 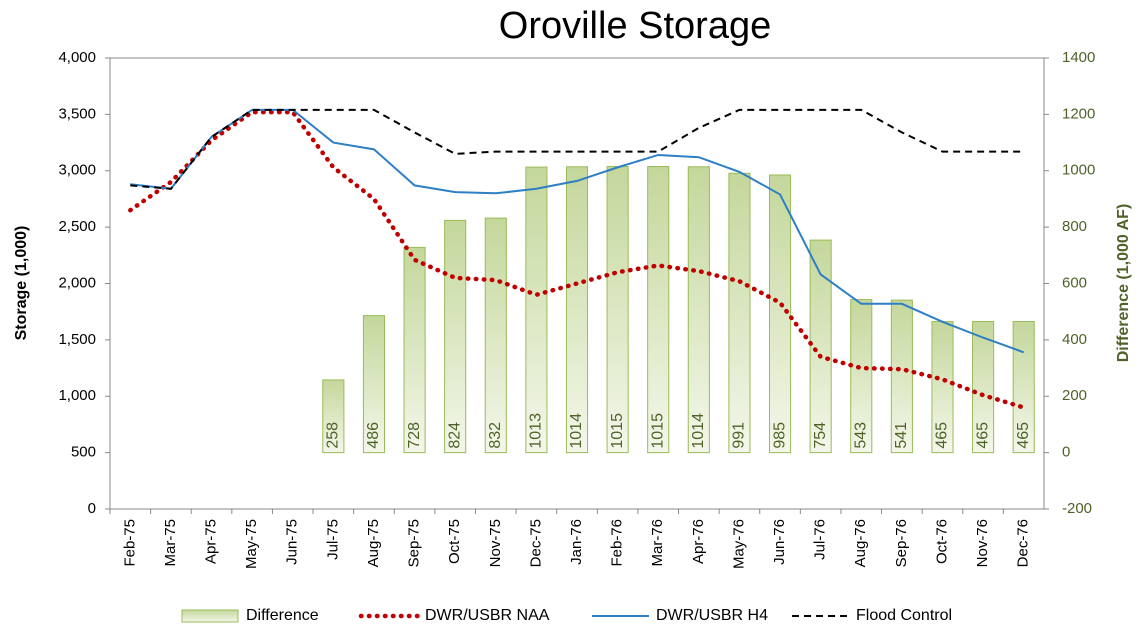 I want to click on y2-tick-label: 1200, so click(x=1078, y=113).